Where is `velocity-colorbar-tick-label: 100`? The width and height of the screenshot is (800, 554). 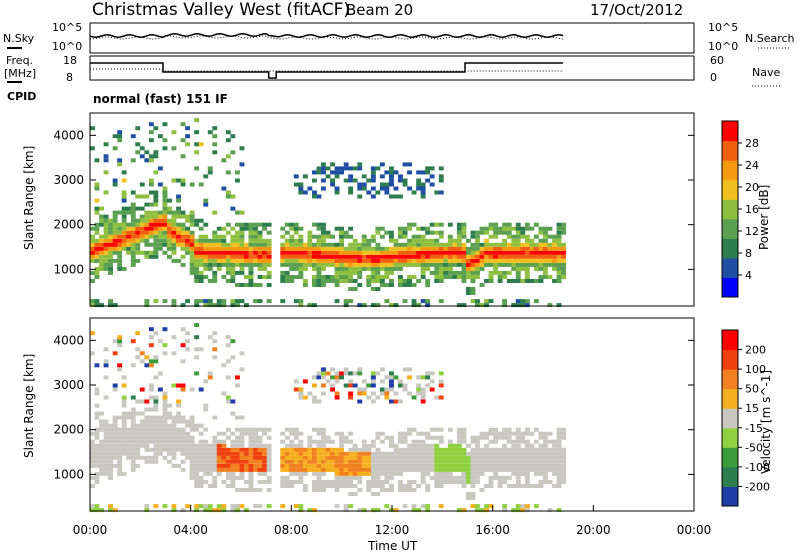
velocity-colorbar-tick-label: 100 is located at coordinates (755, 369).